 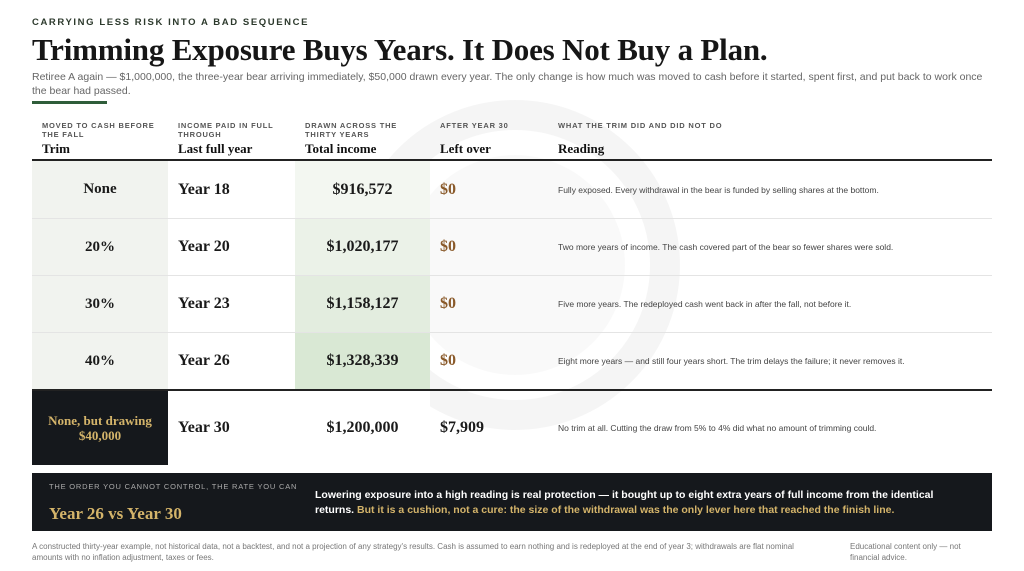 What do you see at coordinates (362, 189) in the screenshot?
I see `table-cell: $916,572` at bounding box center [362, 189].